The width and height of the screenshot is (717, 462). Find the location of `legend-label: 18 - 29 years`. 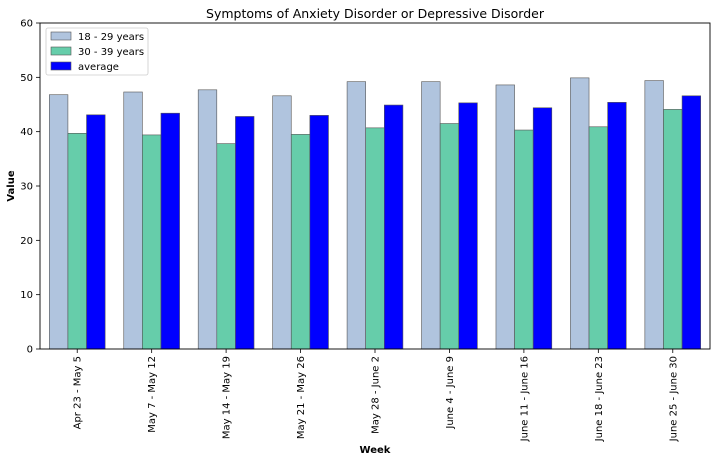

legend-label: 18 - 29 years is located at coordinates (111, 37).